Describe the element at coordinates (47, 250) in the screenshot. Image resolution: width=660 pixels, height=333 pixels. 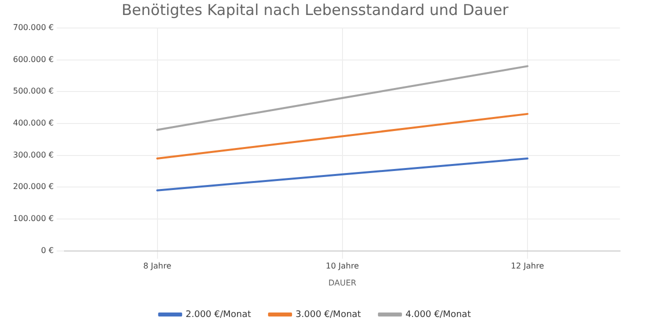
I see `y-tick-label: 0 €` at that location.